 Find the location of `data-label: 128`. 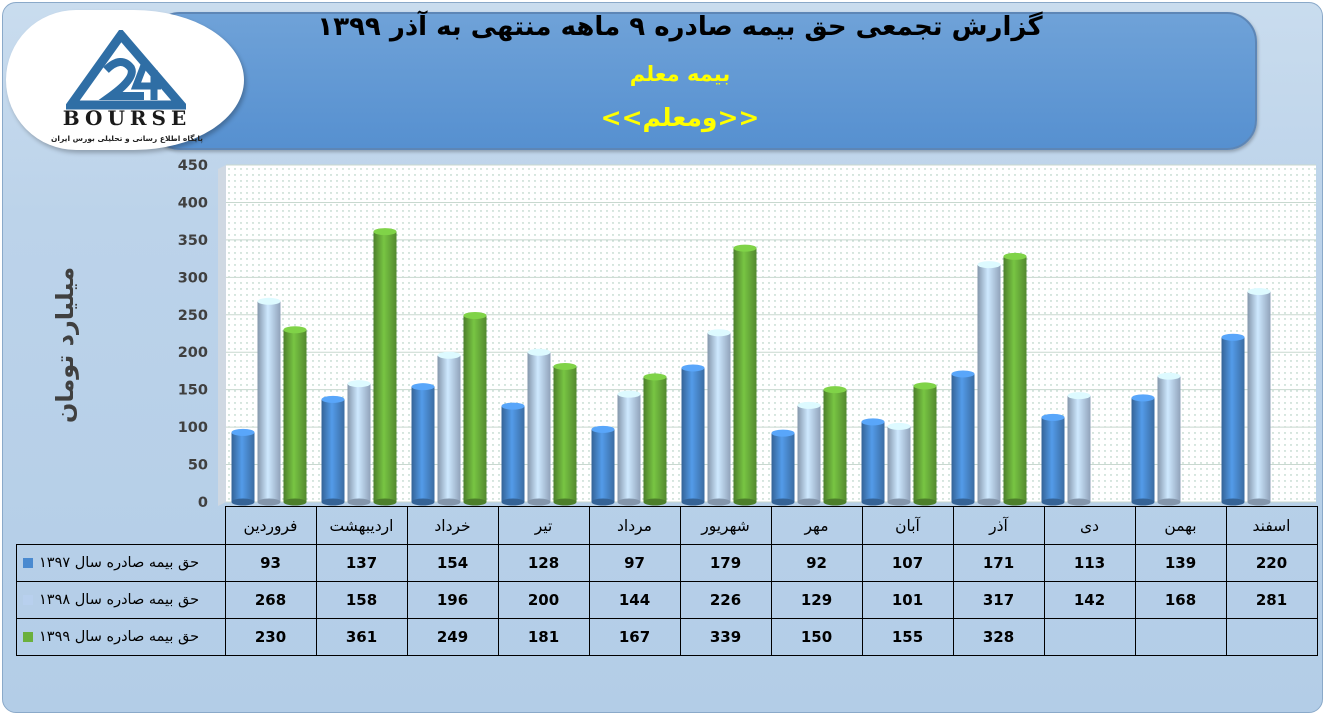

data-label: 128 is located at coordinates (543, 563).